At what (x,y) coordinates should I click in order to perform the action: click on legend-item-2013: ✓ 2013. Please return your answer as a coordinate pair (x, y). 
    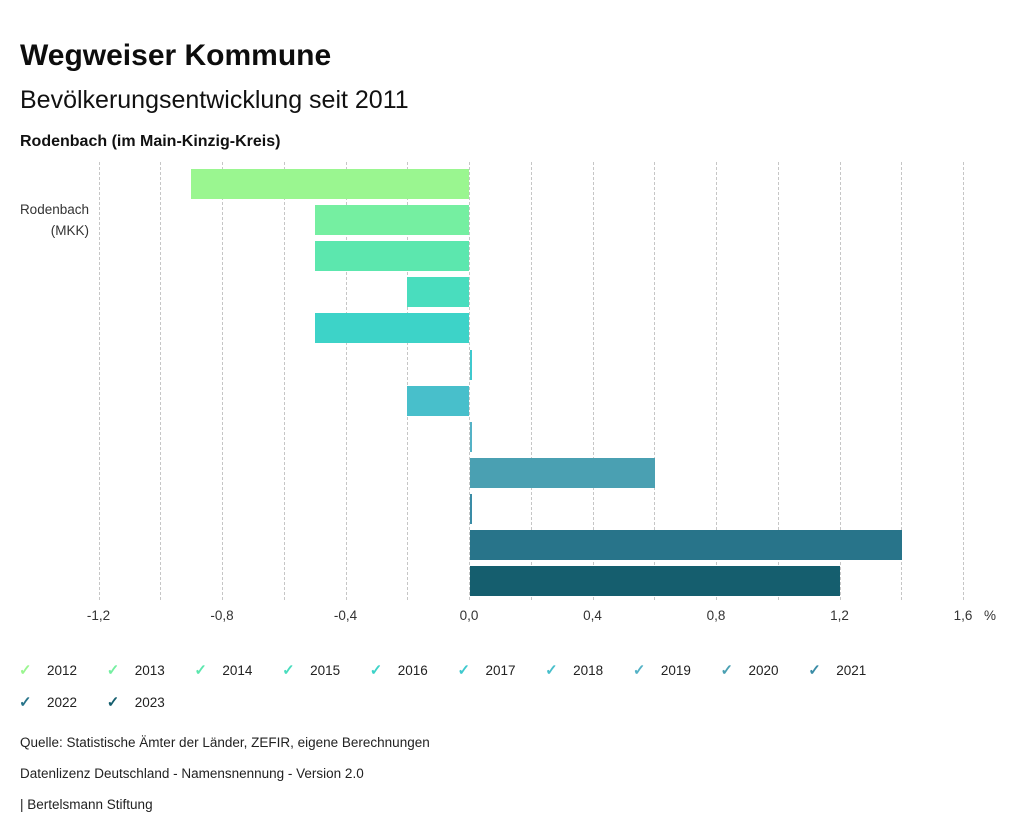
    Looking at the image, I should click on (151, 670).